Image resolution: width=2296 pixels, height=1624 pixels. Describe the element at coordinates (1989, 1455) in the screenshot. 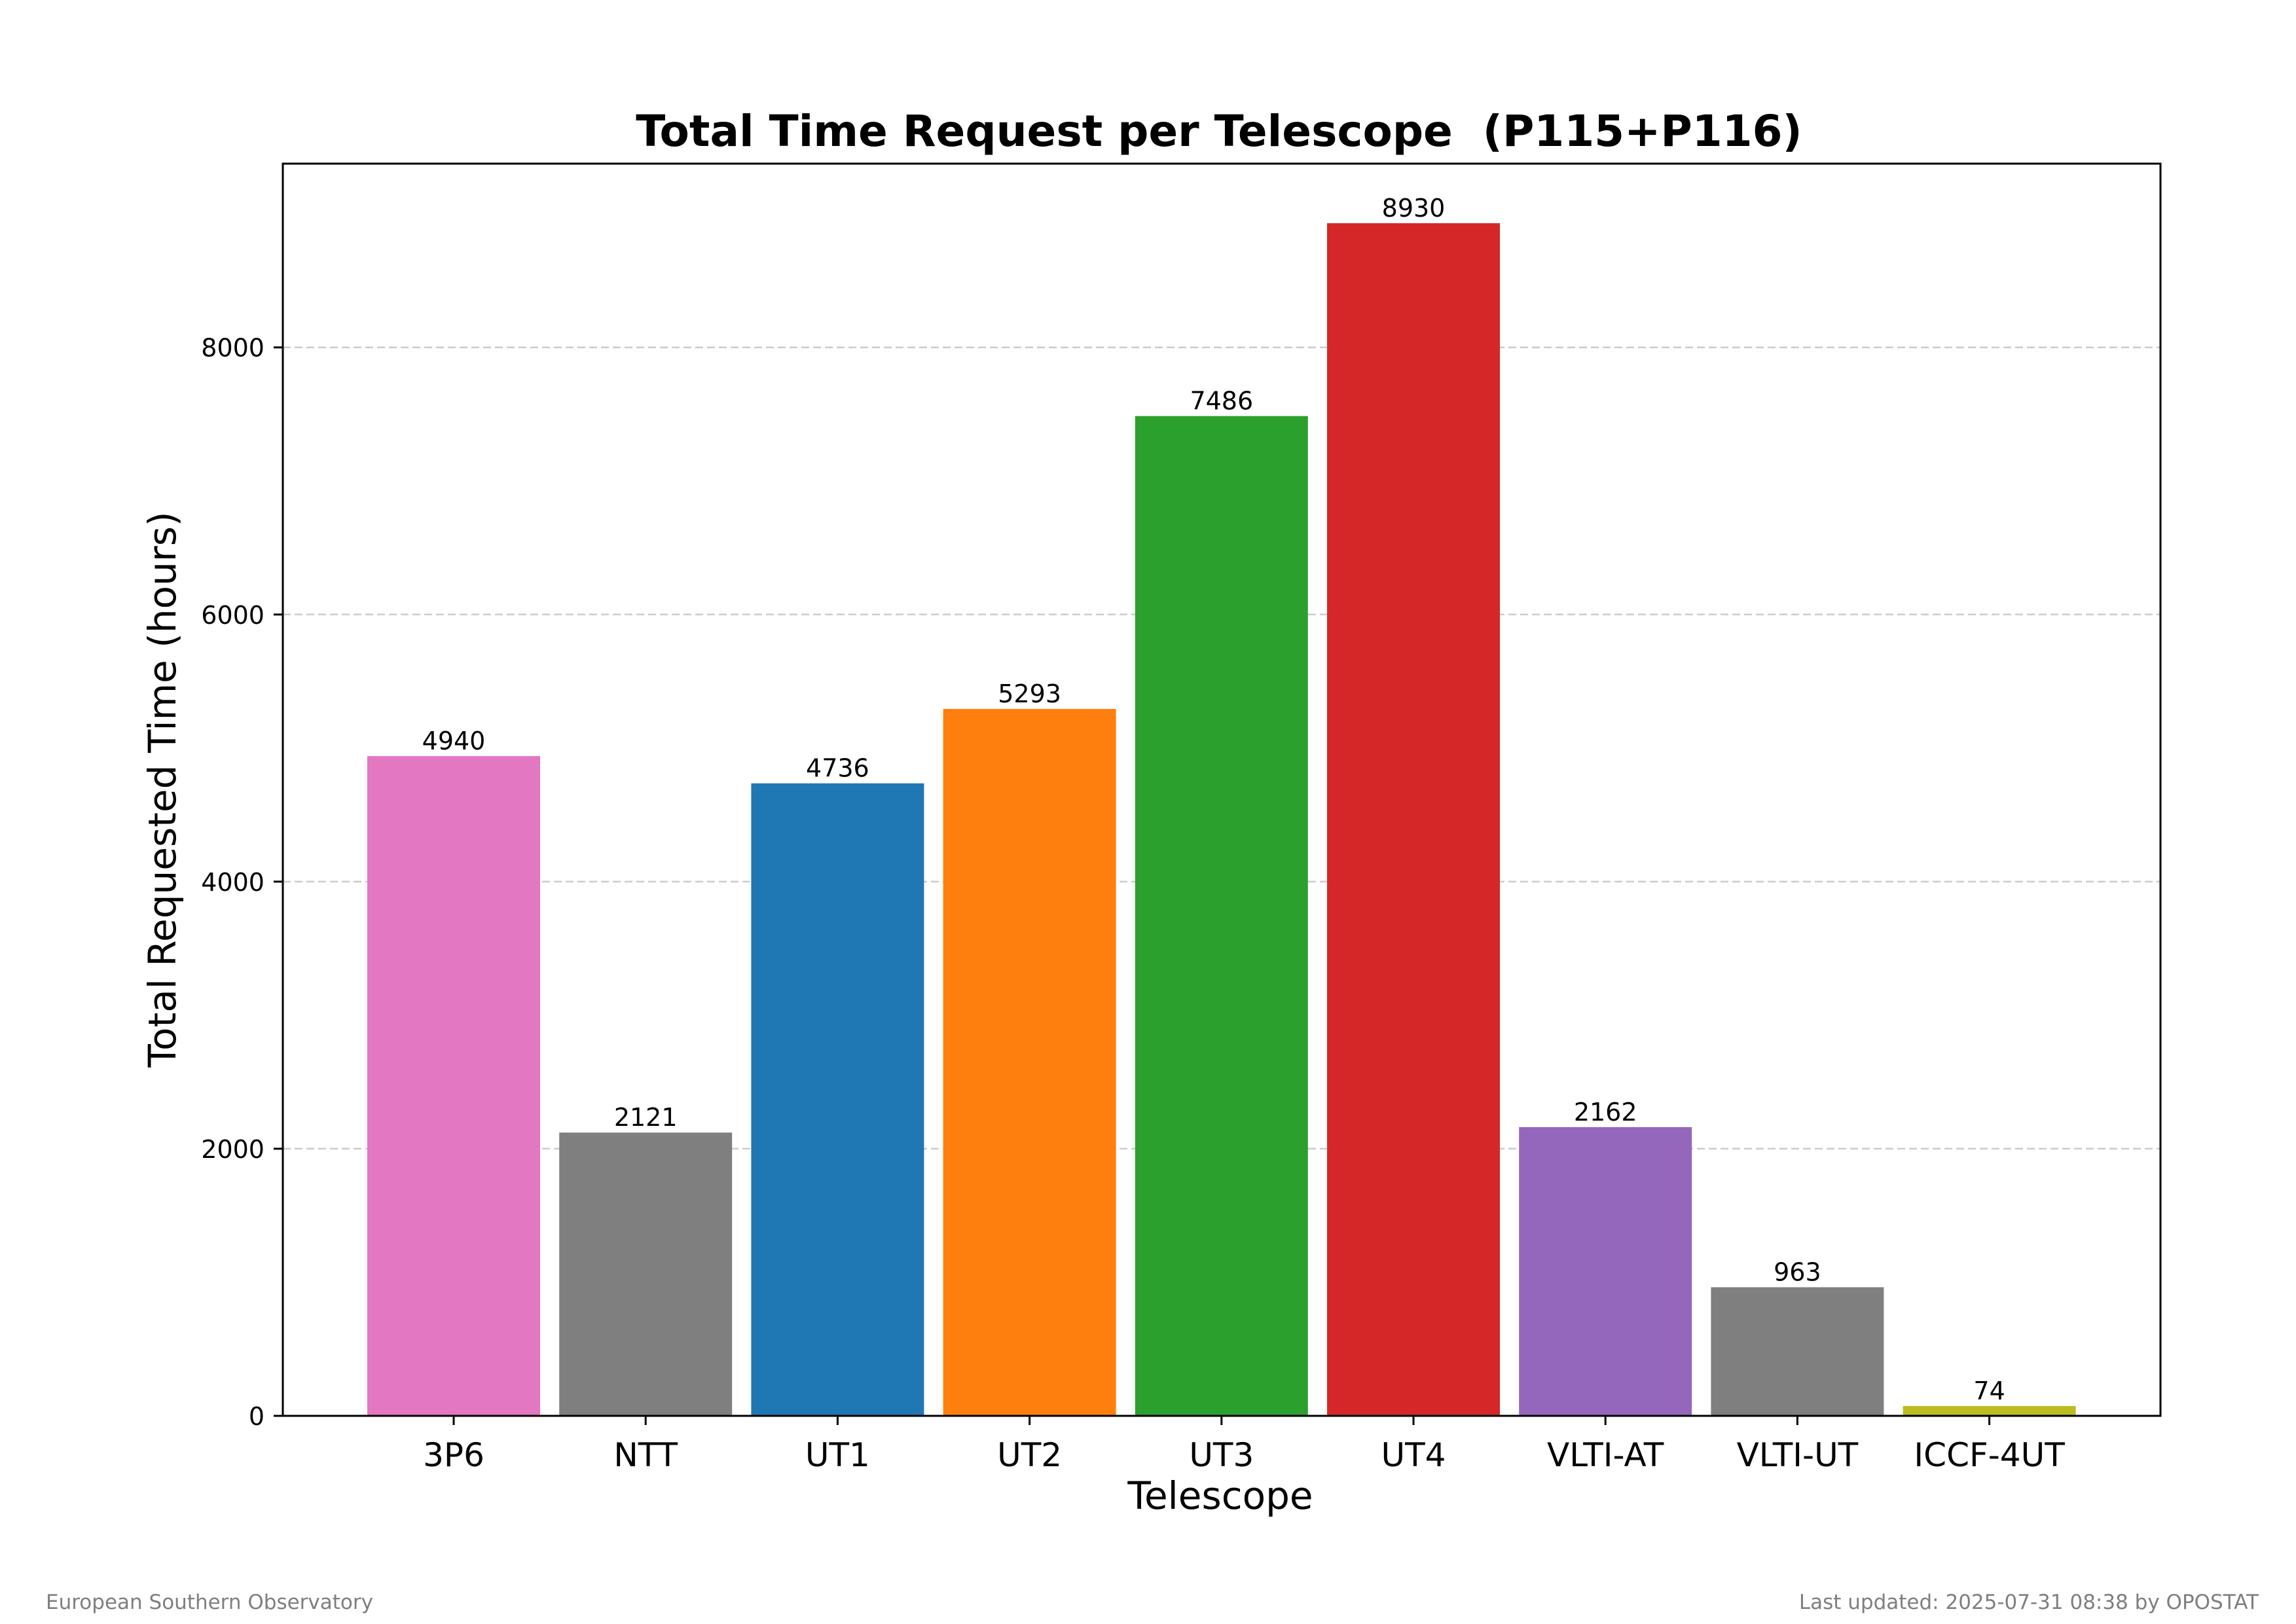

I see `x-tick-label-iccf-4ut: ICCF-4UT` at that location.